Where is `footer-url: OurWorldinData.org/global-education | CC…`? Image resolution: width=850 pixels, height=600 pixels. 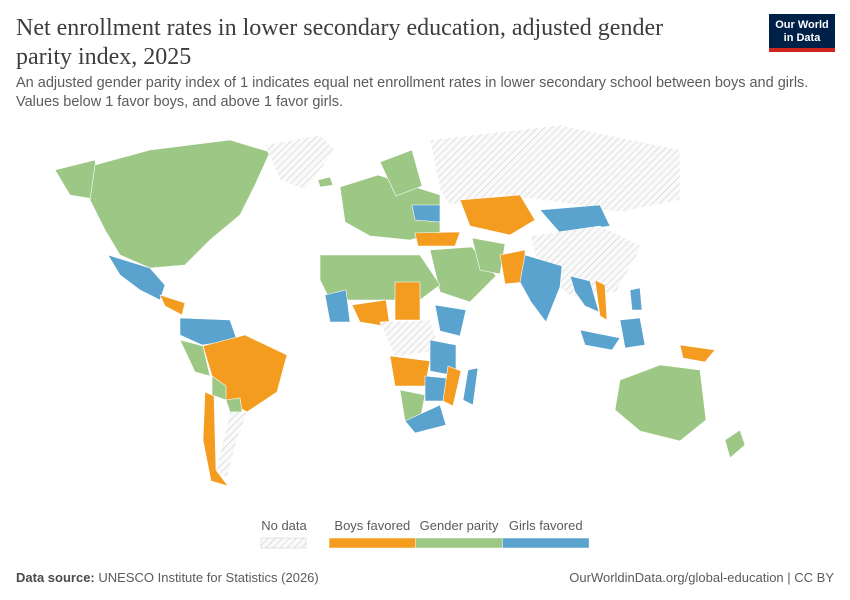 footer-url: OurWorldinData.org/global-education | CC… is located at coordinates (701, 577).